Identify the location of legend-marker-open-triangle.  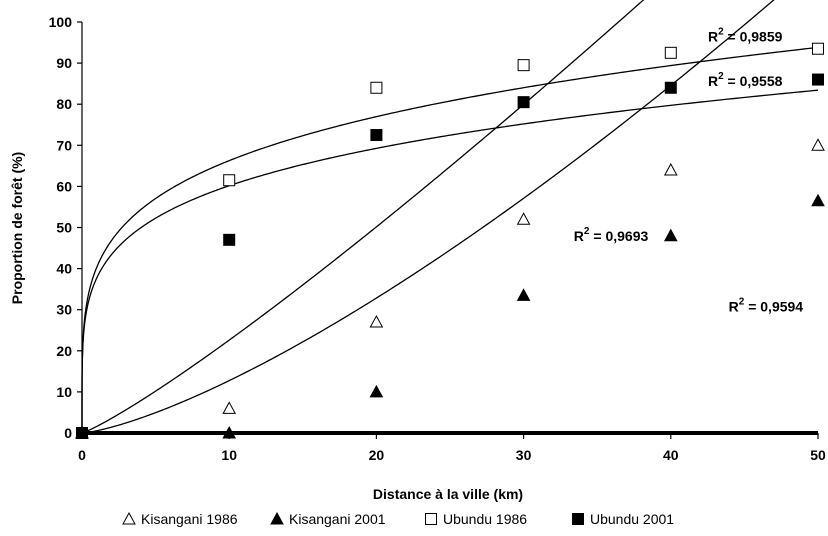
(129, 518).